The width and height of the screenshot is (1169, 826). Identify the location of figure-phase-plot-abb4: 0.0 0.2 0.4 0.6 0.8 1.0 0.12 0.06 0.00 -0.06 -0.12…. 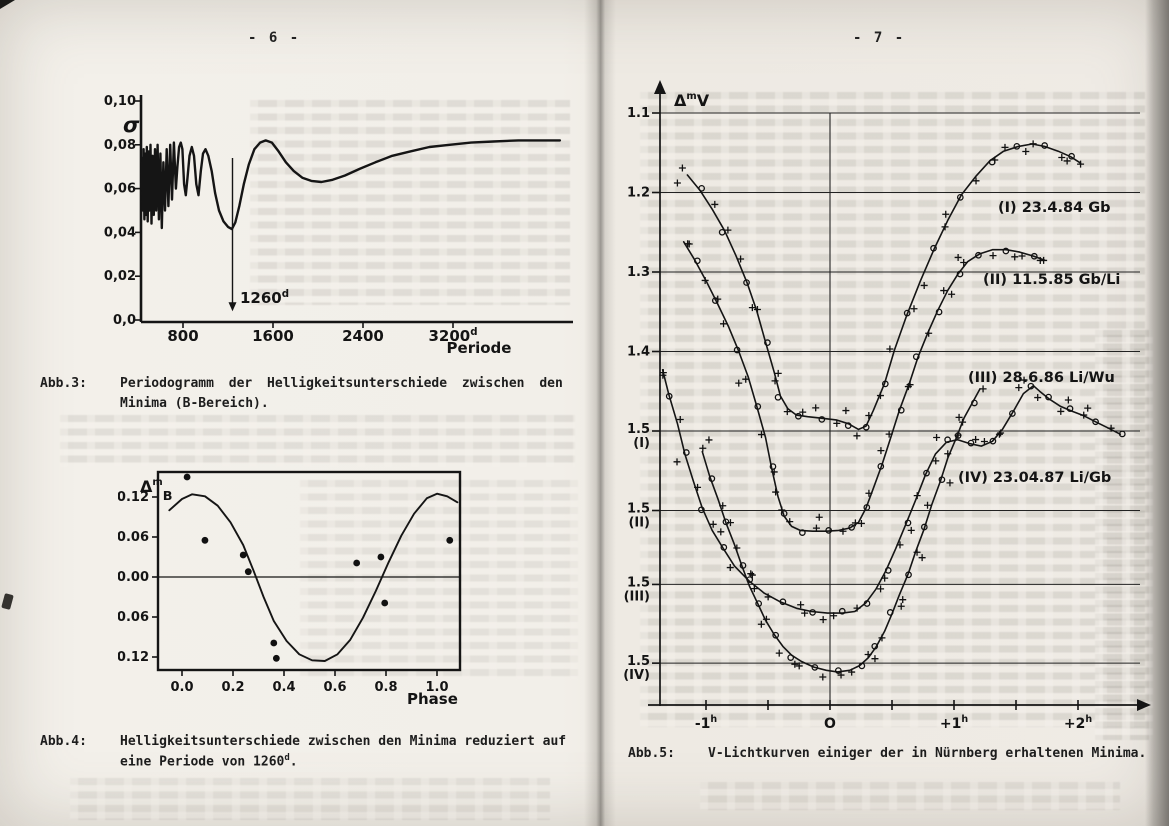
(290, 589).